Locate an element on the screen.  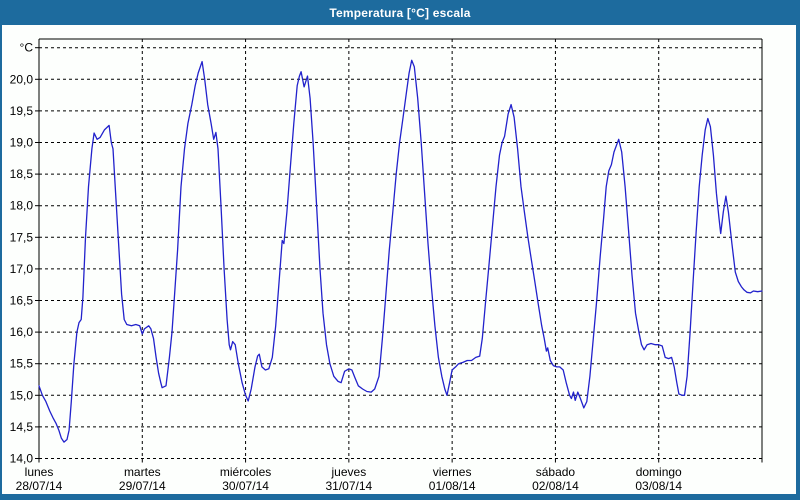
day-name-label: miércoles is located at coordinates (245, 472).